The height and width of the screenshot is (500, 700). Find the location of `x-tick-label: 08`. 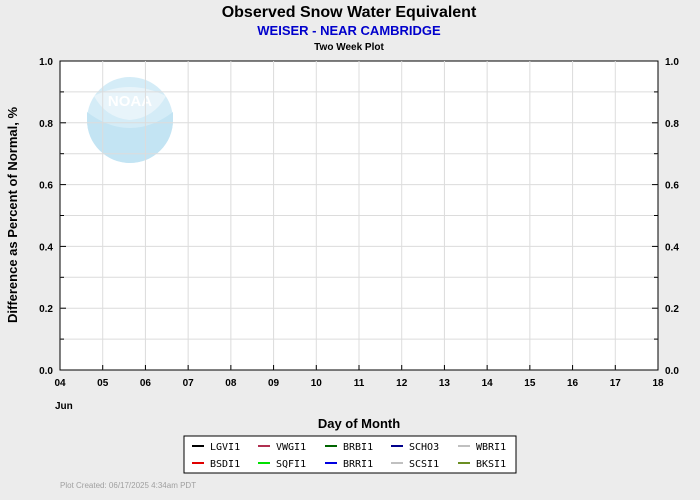

x-tick-label: 08 is located at coordinates (231, 383).